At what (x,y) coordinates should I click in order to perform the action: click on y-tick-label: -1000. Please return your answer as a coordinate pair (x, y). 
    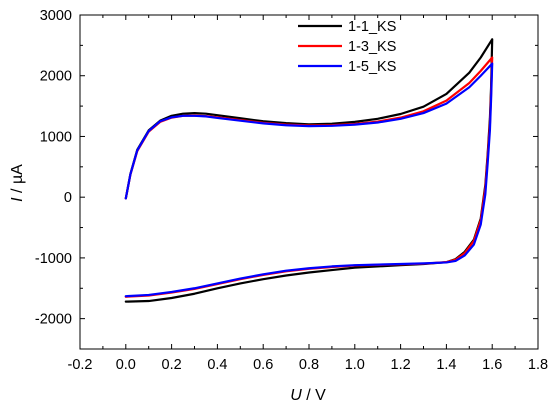
    Looking at the image, I should click on (53, 259).